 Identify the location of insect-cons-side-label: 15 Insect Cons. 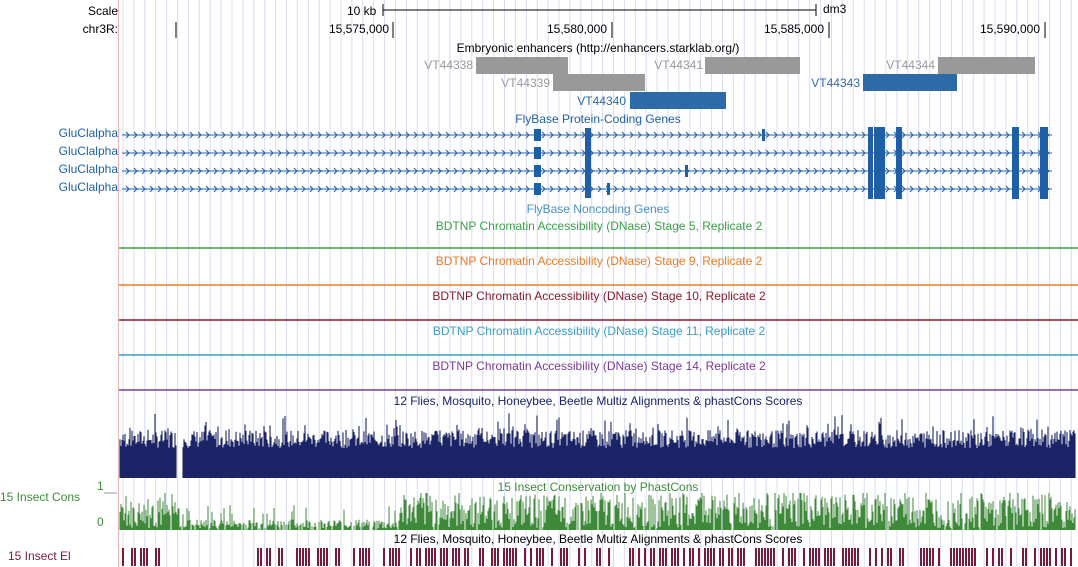
(40, 497).